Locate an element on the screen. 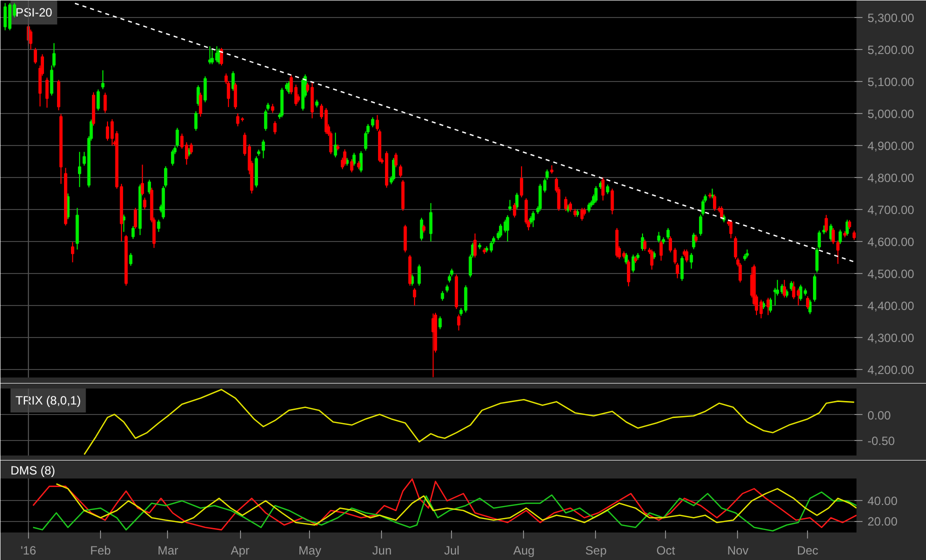 Image resolution: width=926 pixels, height=560 pixels. x-tick-label: Oct is located at coordinates (666, 551).